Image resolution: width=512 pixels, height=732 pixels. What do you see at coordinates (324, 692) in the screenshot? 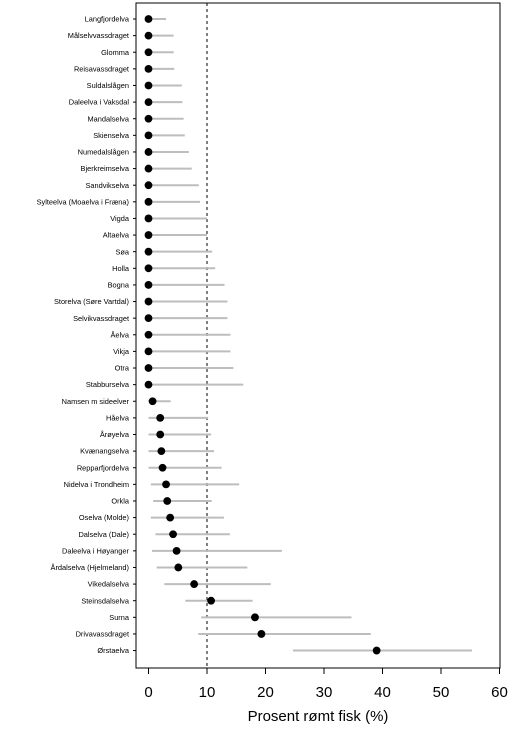
I see `x-tick-label: 30` at bounding box center [324, 692].